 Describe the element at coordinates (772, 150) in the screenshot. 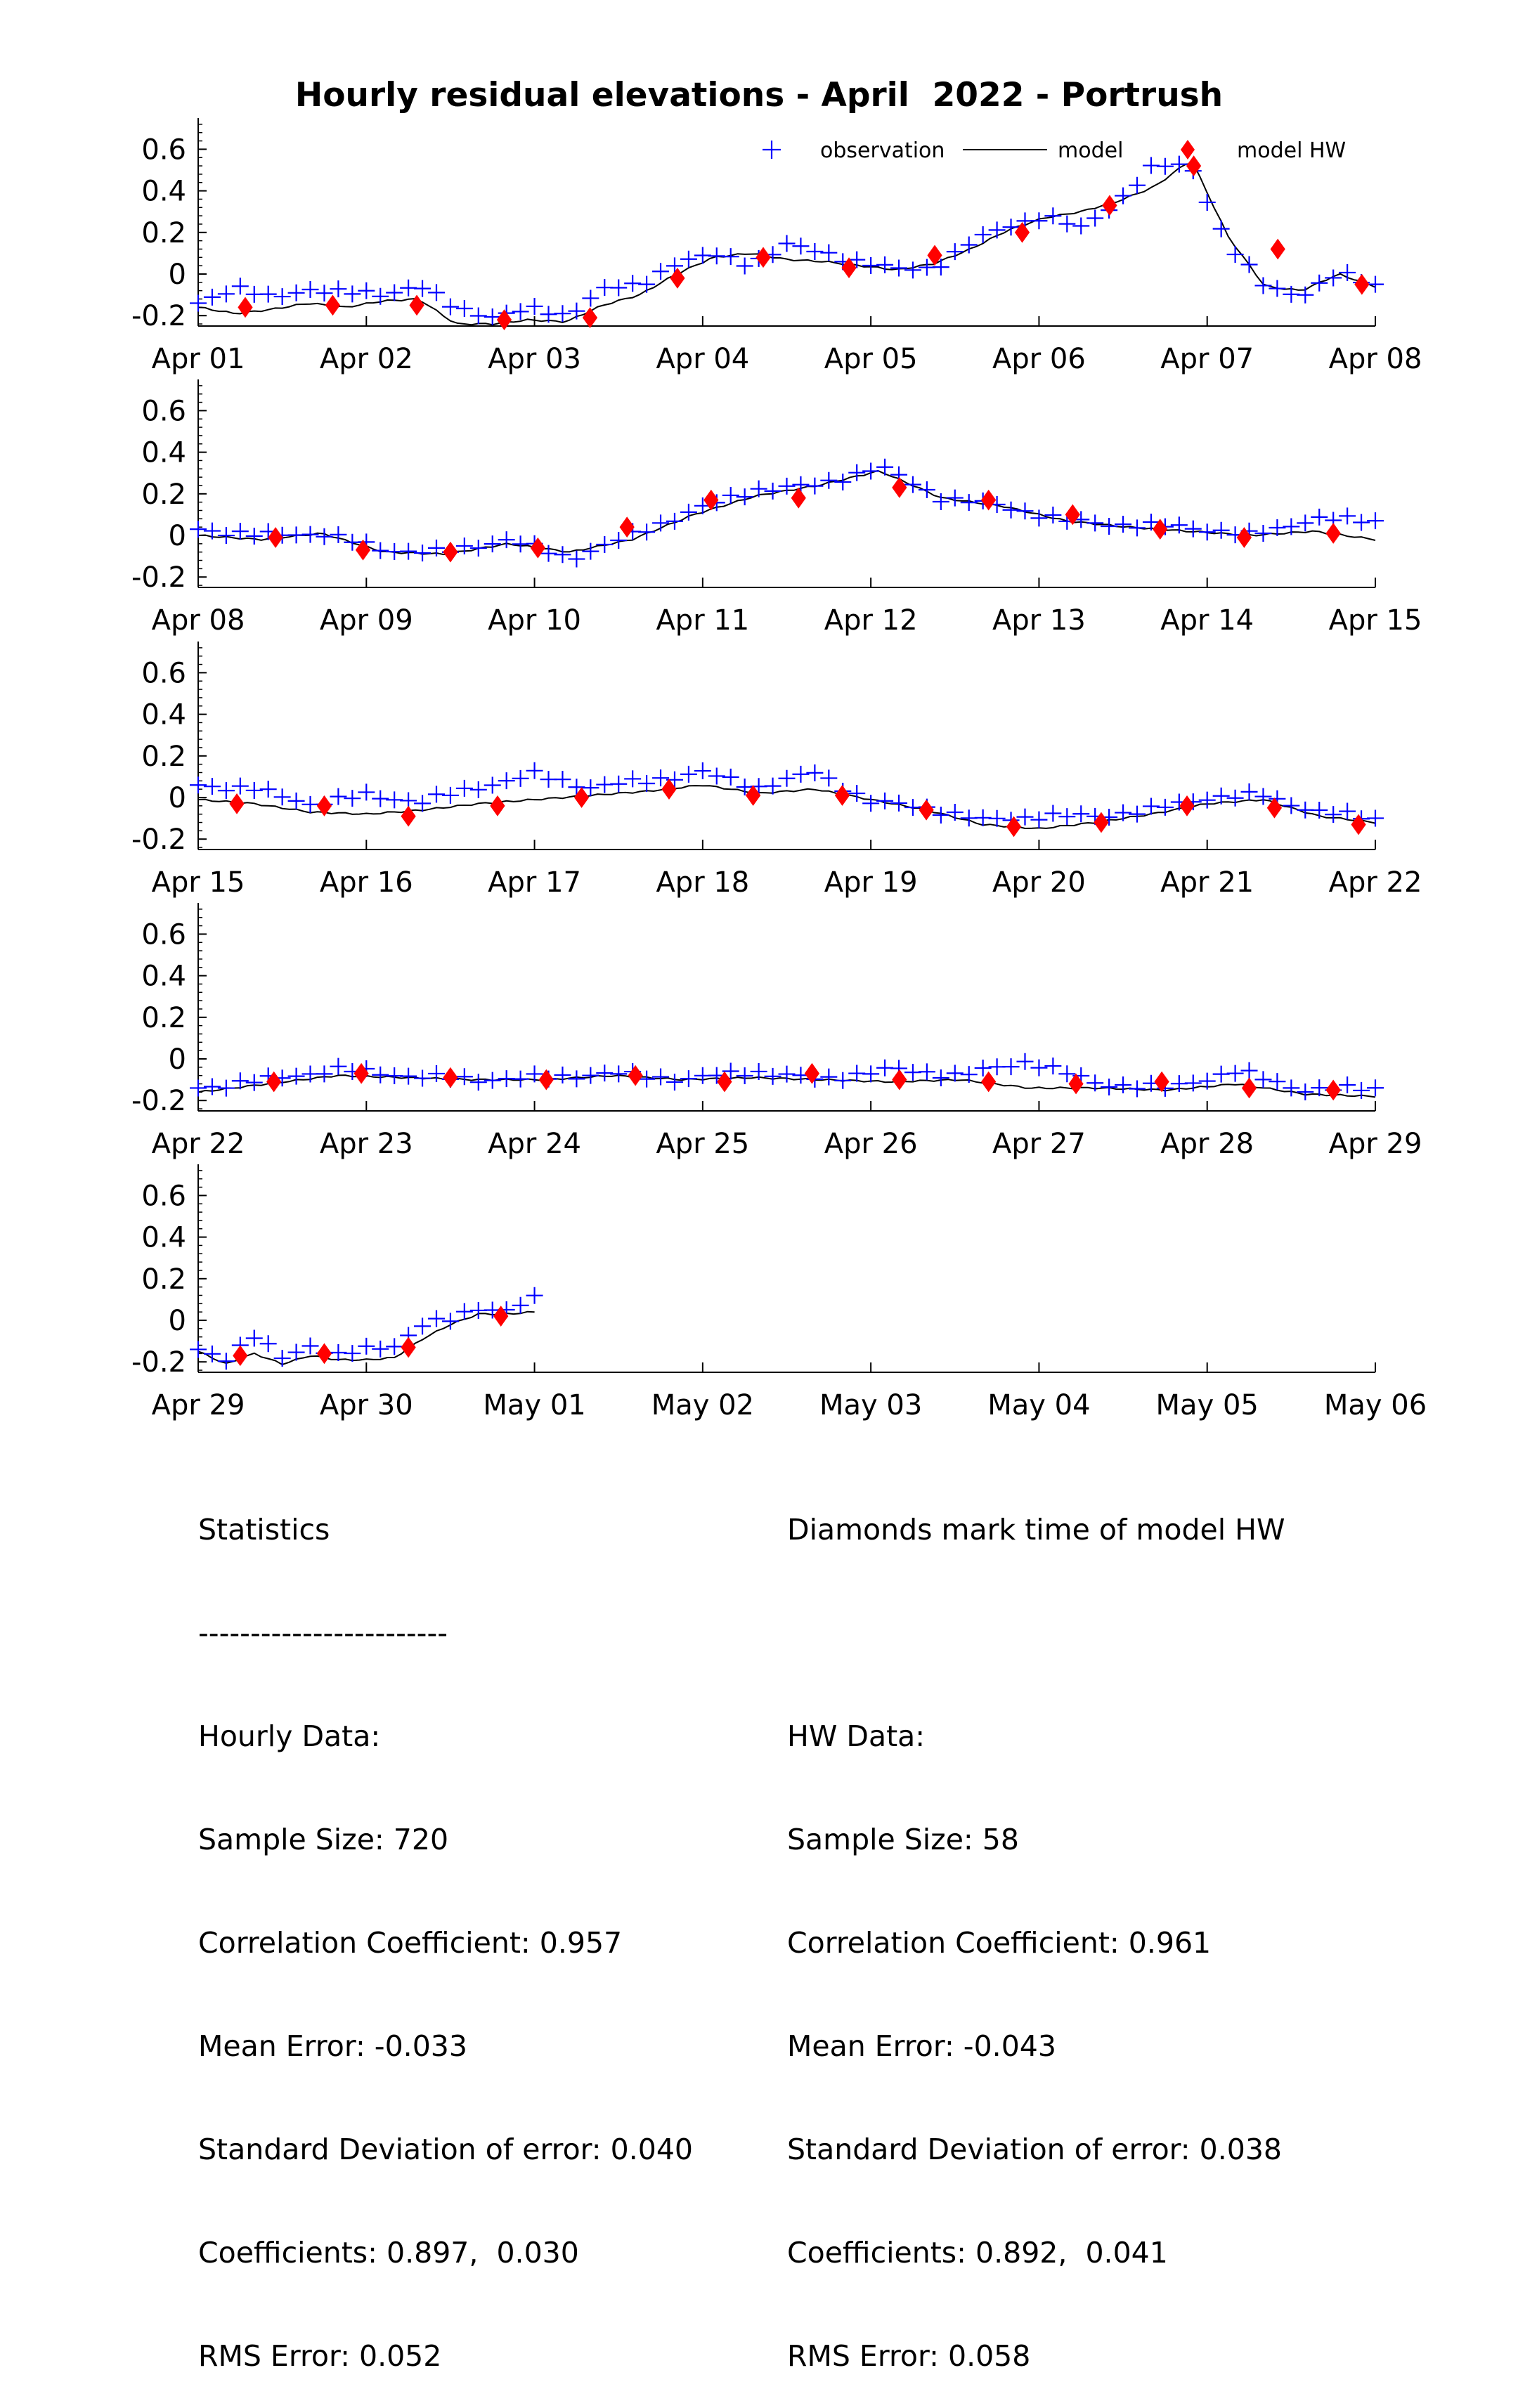

I see `legend-observation-marker` at that location.